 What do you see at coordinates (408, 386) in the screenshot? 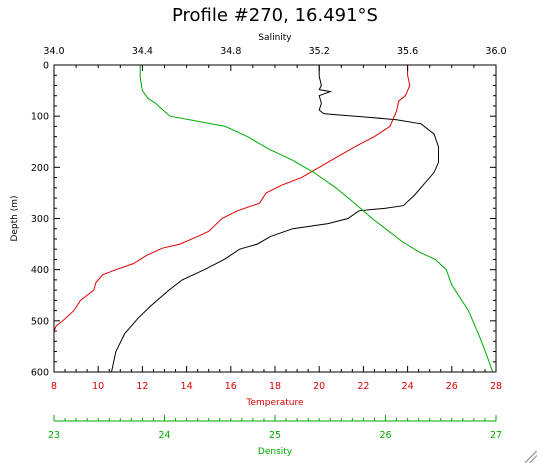
I see `temperature-tick-label: 24` at bounding box center [408, 386].